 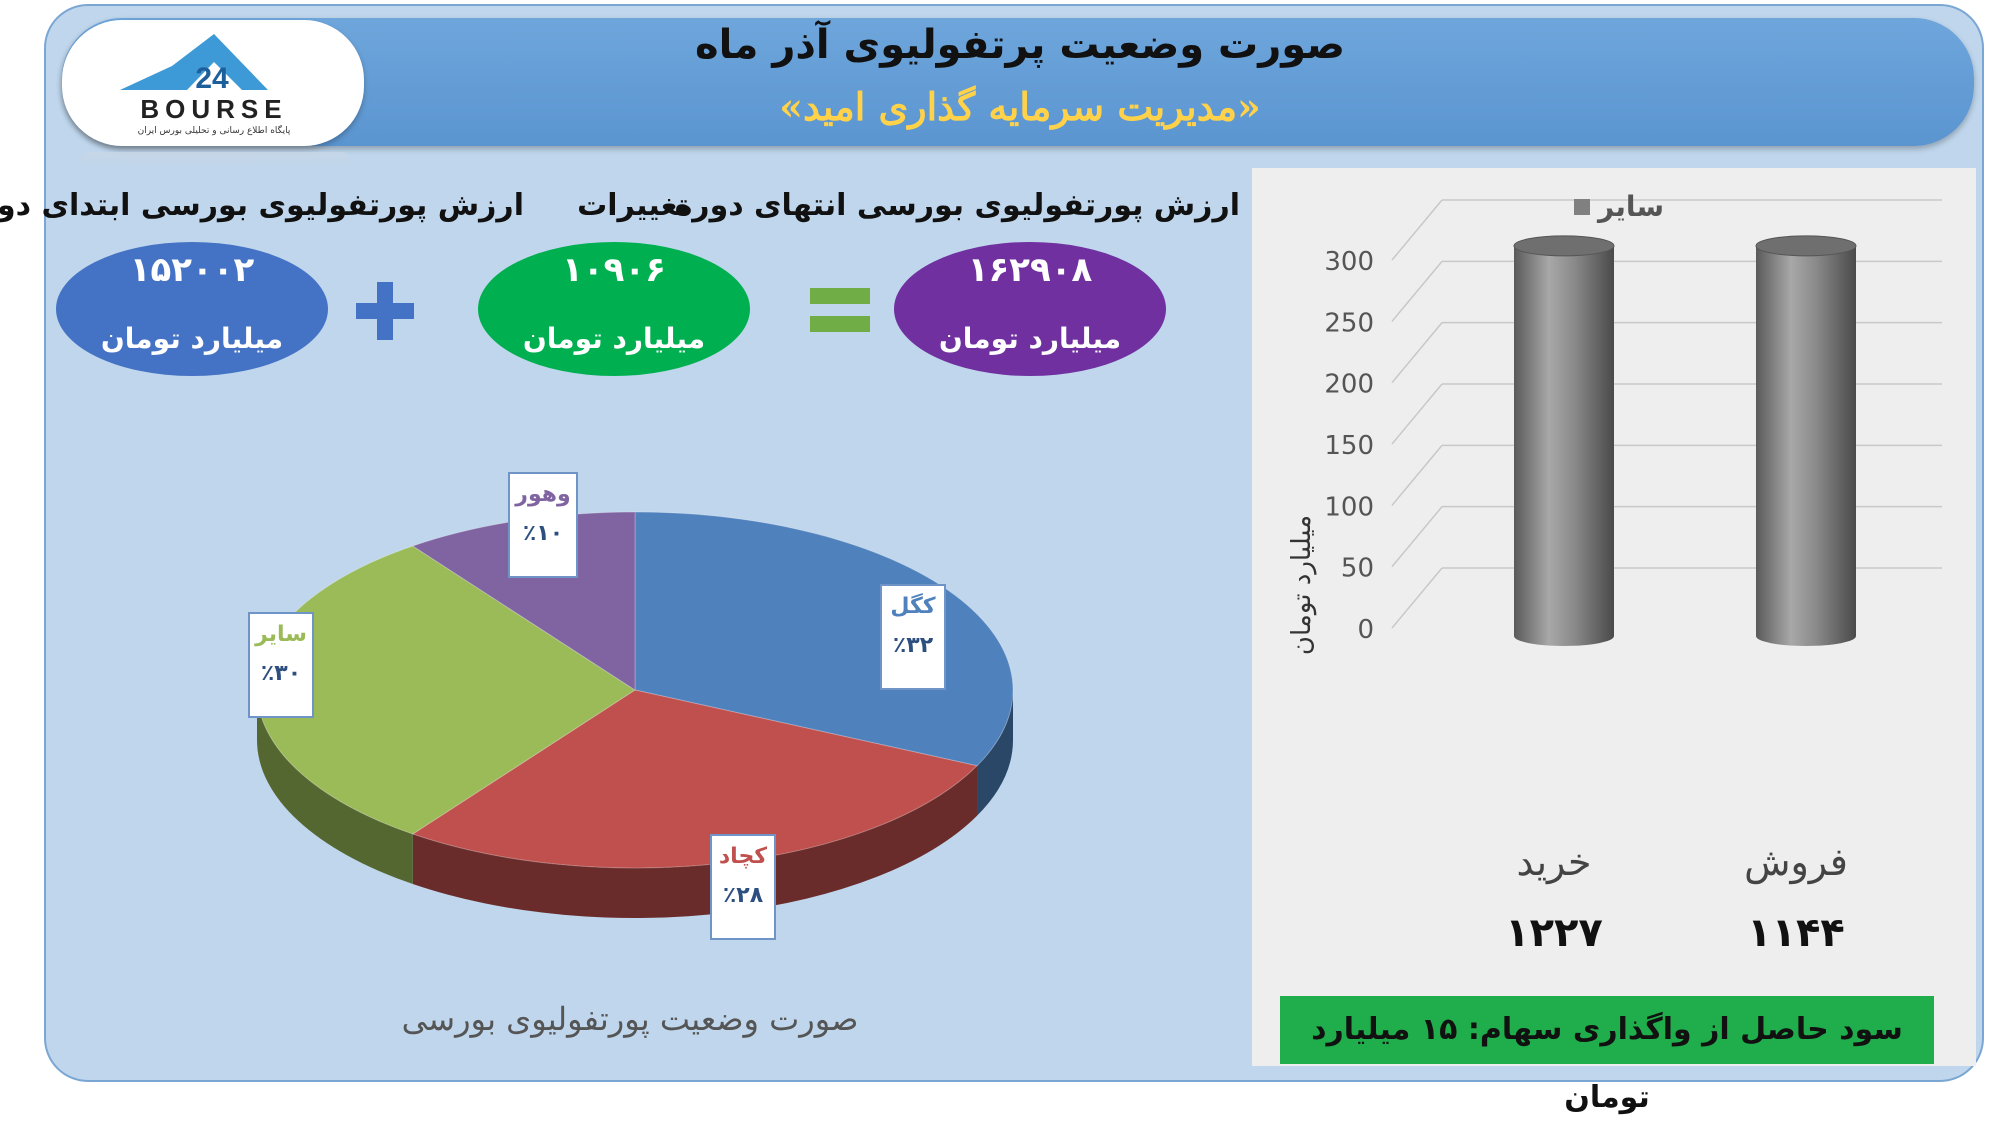 What do you see at coordinates (1796, 933) in the screenshot?
I see `bar-value-sell: ۱۱۴۴` at bounding box center [1796, 933].